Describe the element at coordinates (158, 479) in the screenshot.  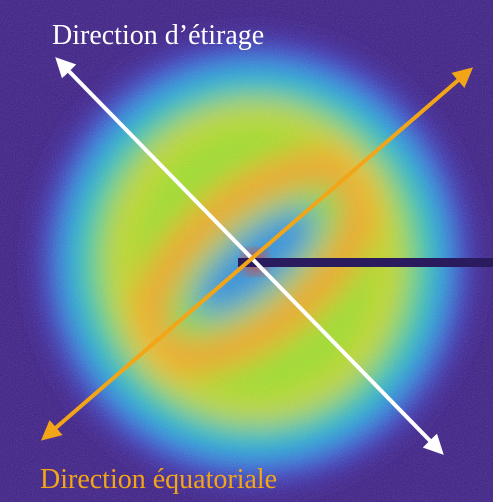
I see `equatorial-label: Direction équatoriale` at that location.